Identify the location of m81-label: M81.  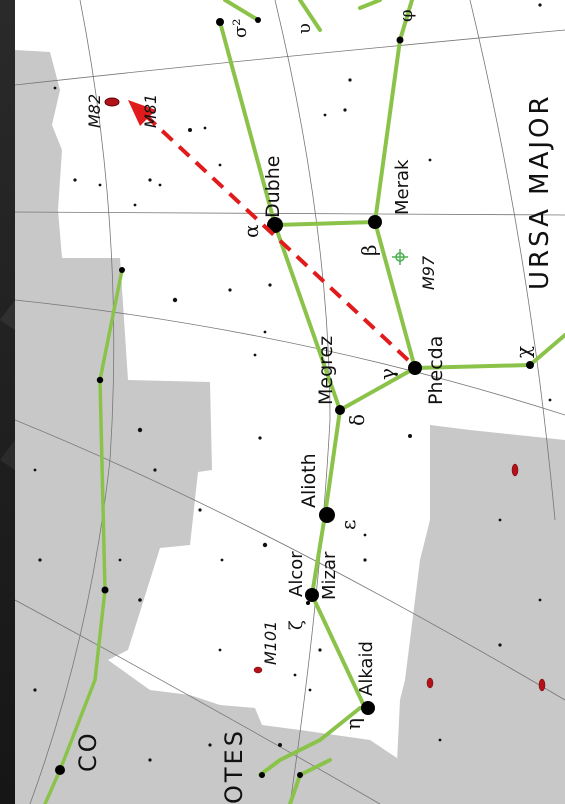
(150, 111).